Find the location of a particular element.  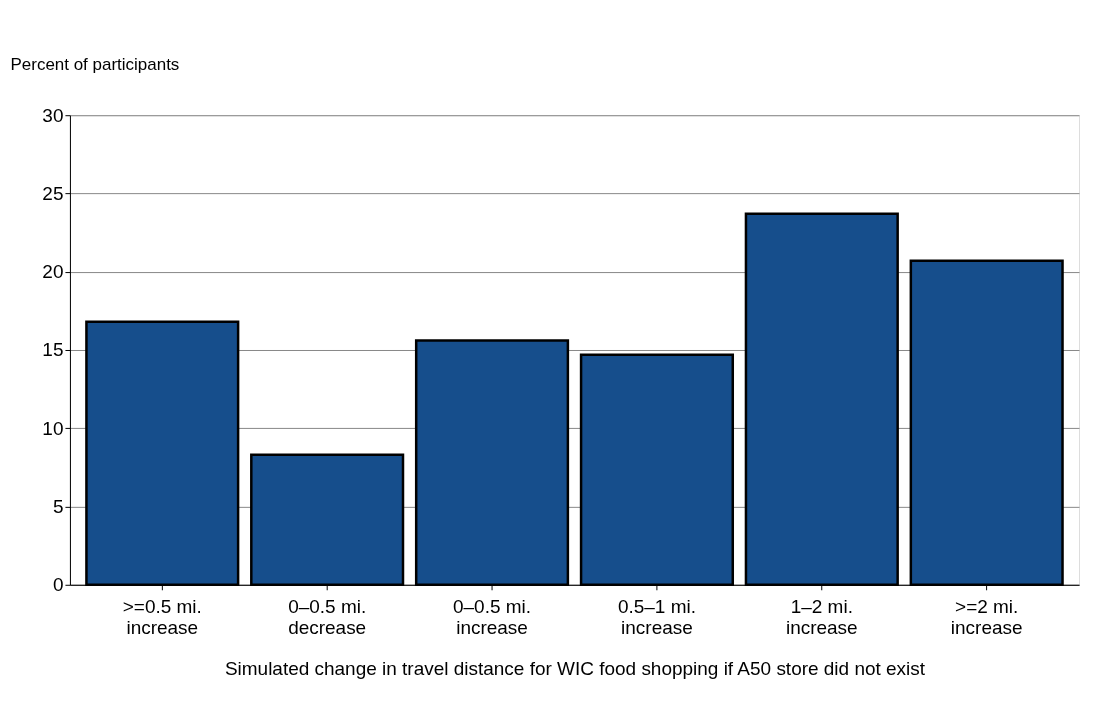

y-tick-label: 30 is located at coordinates (53, 115).